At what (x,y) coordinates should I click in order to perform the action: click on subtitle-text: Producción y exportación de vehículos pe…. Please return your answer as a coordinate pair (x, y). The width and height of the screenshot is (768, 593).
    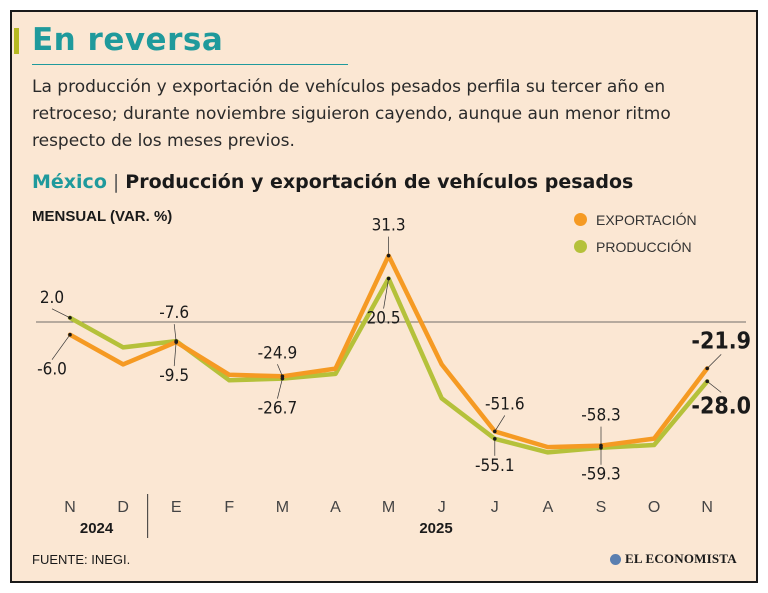
    Looking at the image, I should click on (379, 182).